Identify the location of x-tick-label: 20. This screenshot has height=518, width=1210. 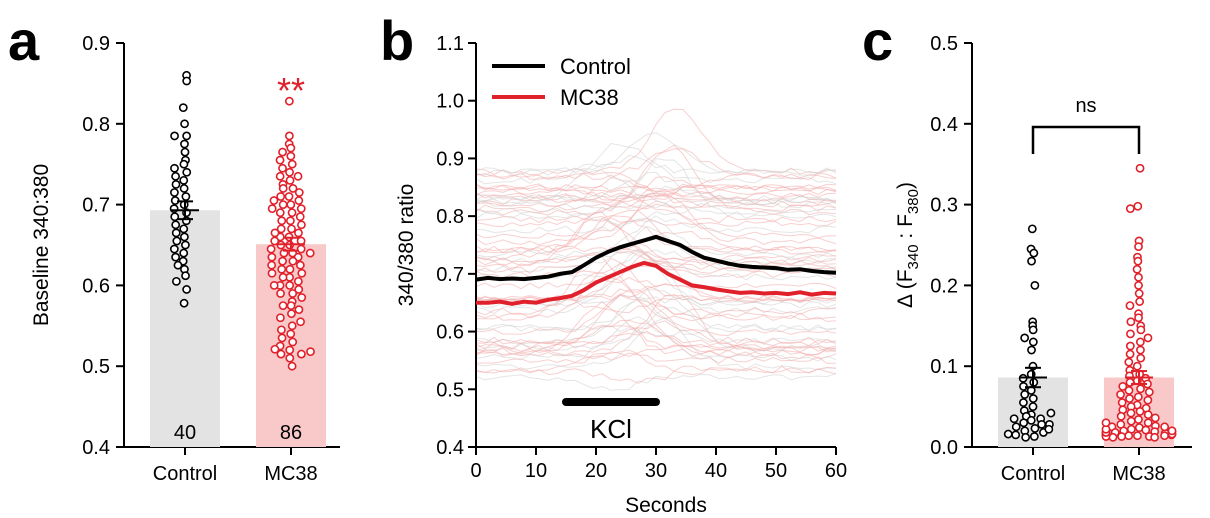
(596, 471).